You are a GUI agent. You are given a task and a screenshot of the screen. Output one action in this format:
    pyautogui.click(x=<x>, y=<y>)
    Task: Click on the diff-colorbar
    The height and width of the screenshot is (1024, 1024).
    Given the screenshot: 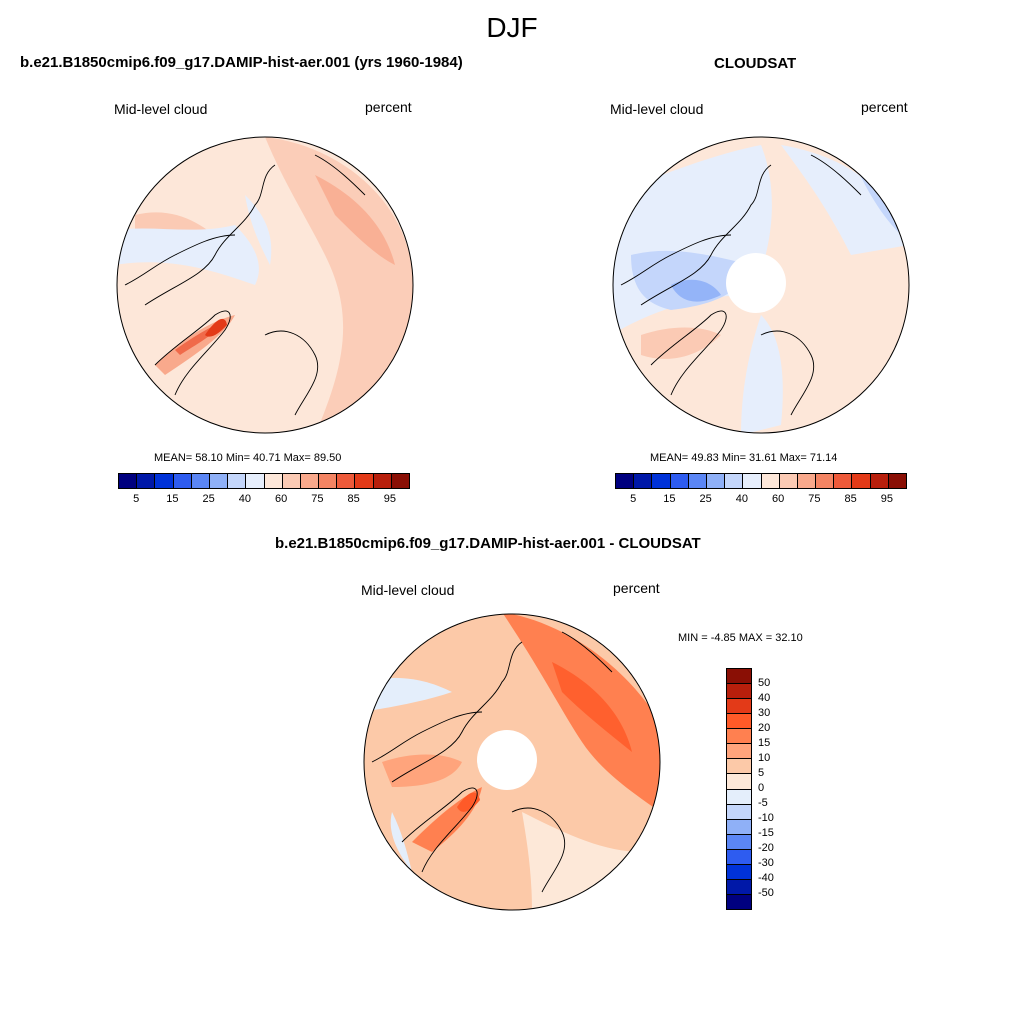 What is the action you would take?
    pyautogui.click(x=739, y=789)
    